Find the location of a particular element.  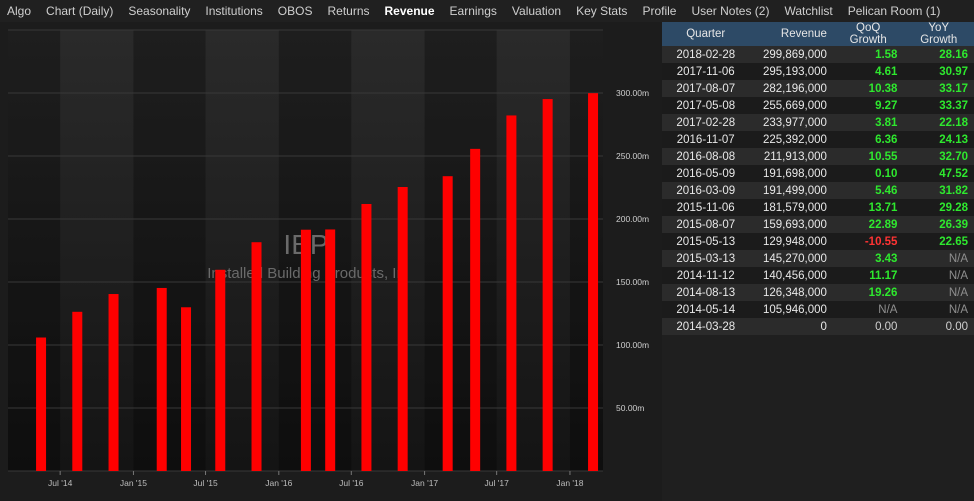

cell-quarter: 2014-08-13 is located at coordinates (706, 292).